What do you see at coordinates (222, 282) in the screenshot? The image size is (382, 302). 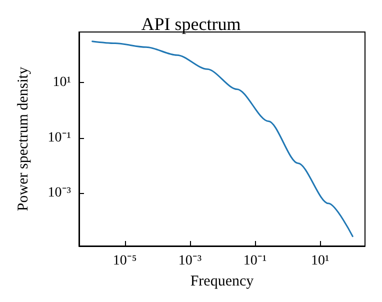 I see `x-axis-title: Frequency` at bounding box center [222, 282].